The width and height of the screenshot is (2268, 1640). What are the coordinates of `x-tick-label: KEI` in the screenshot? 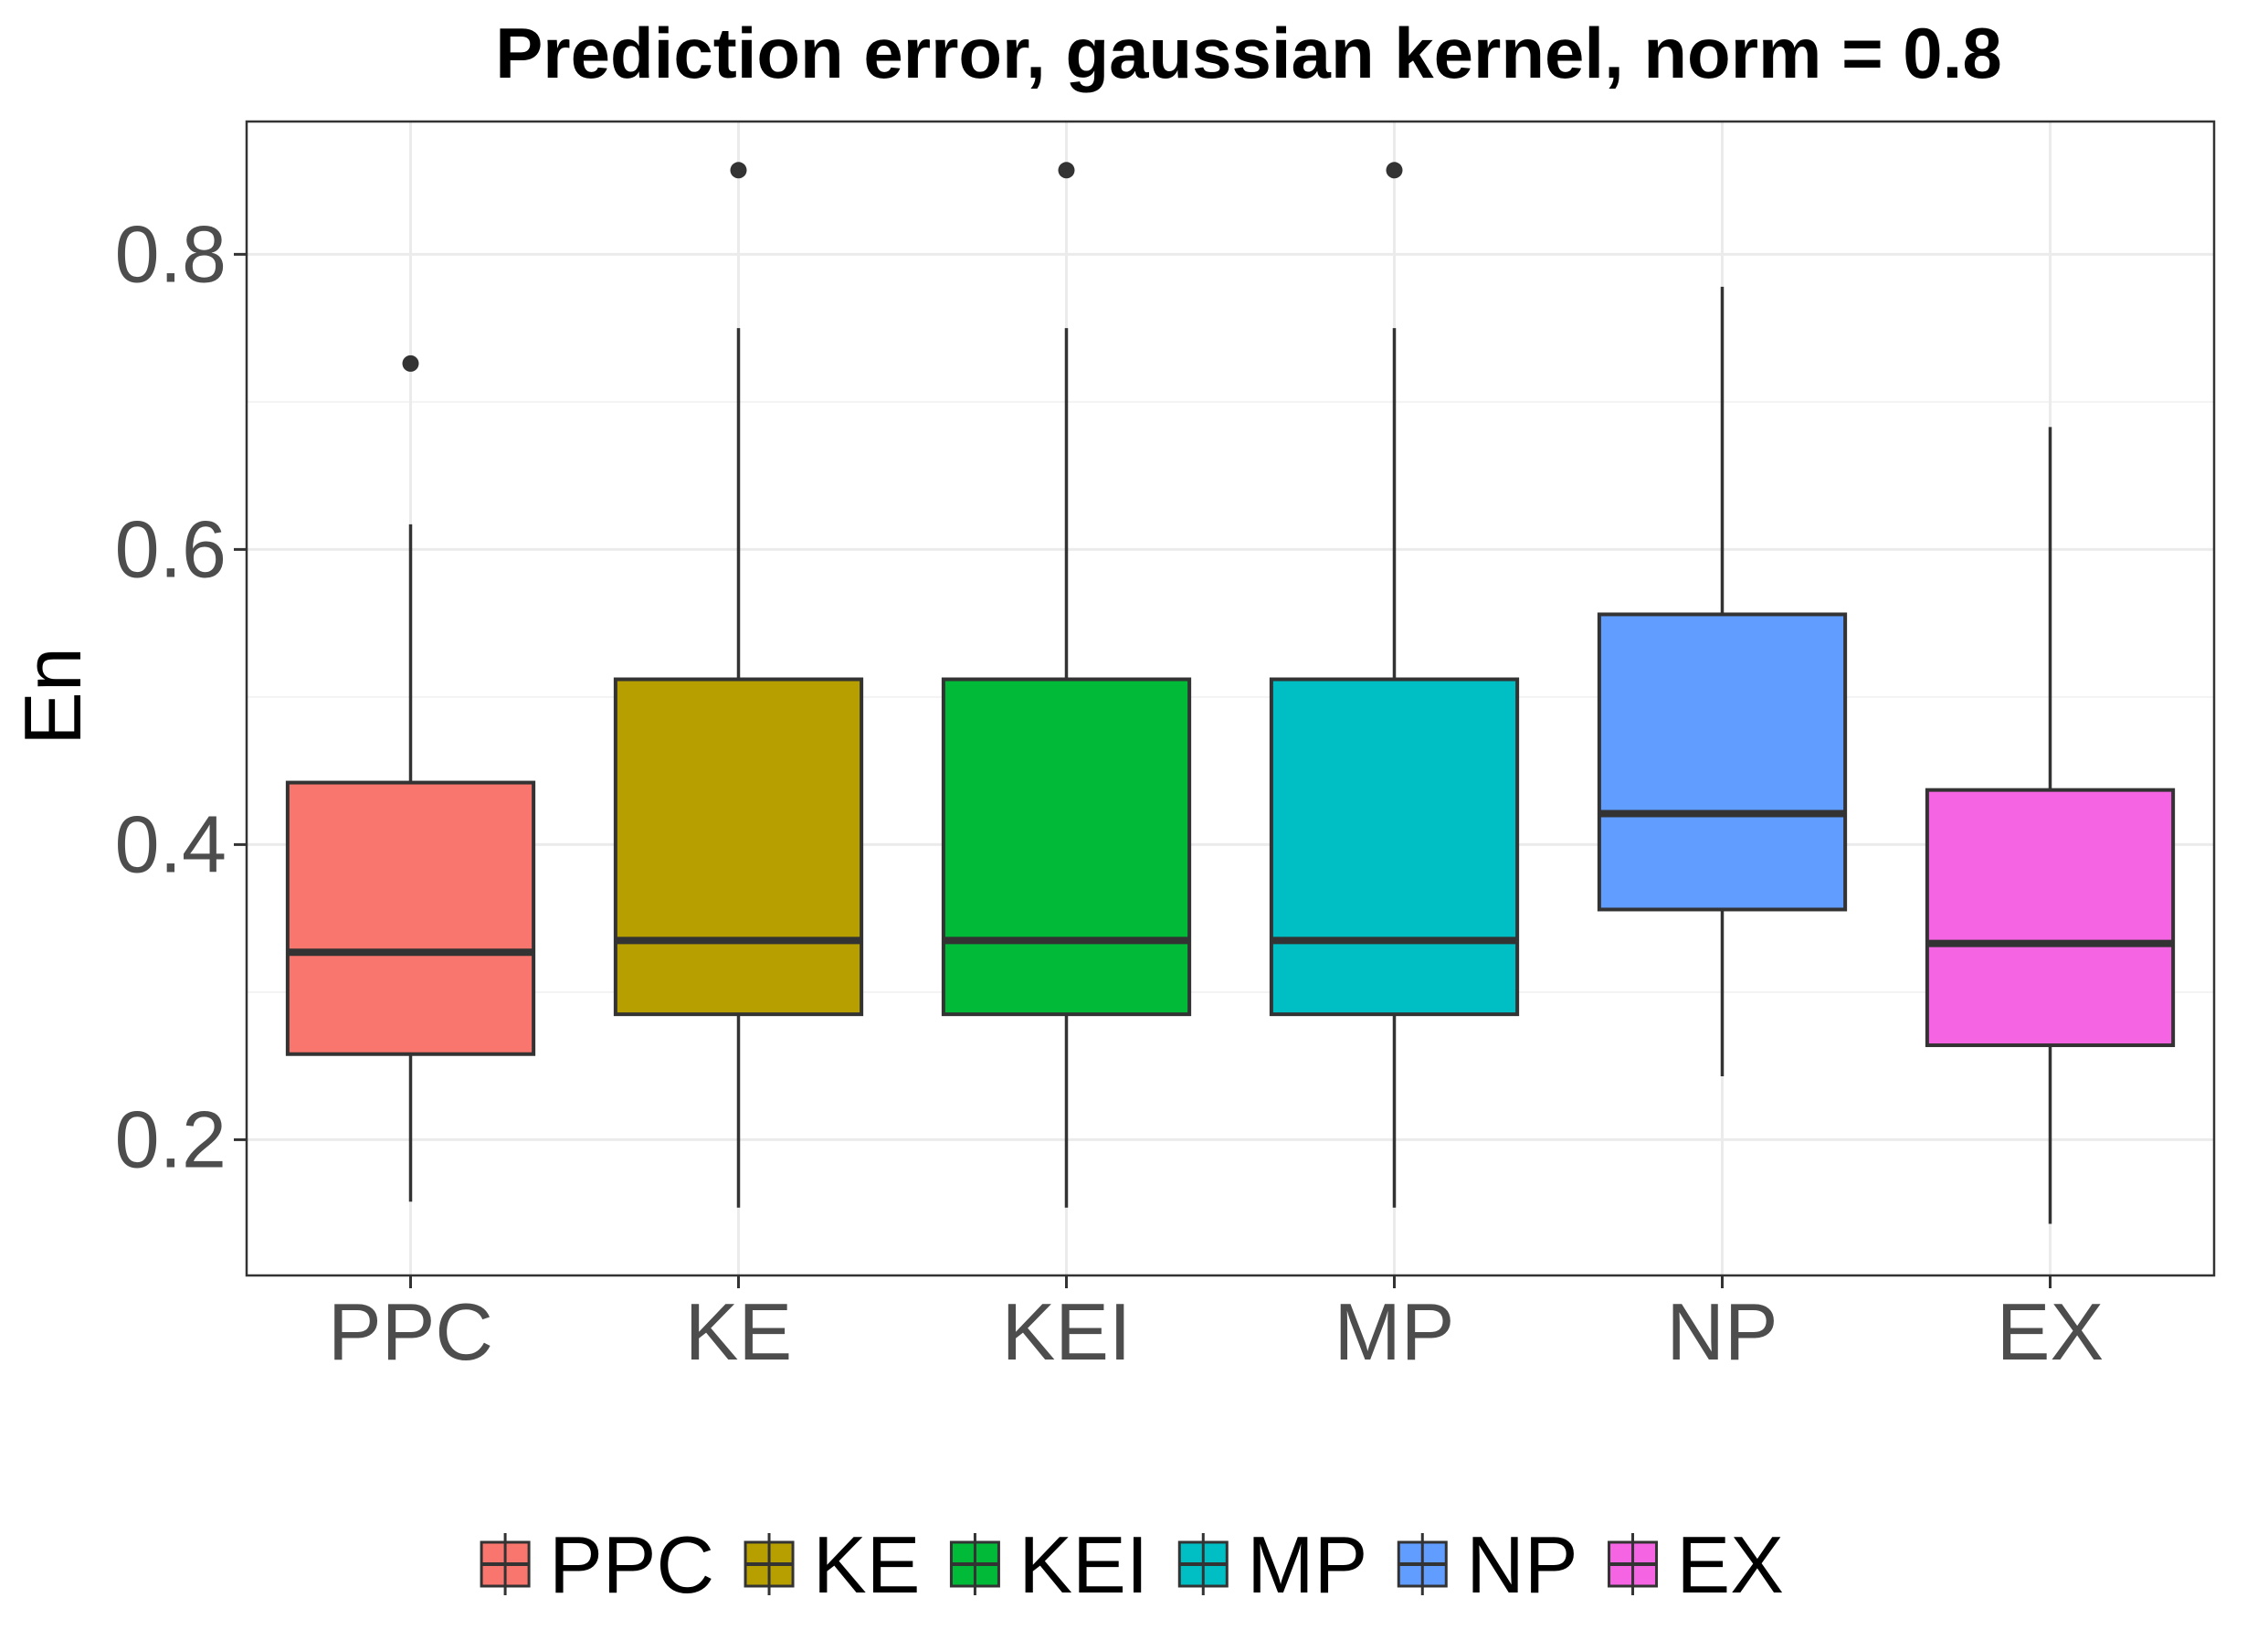 It's located at (1067, 1331).